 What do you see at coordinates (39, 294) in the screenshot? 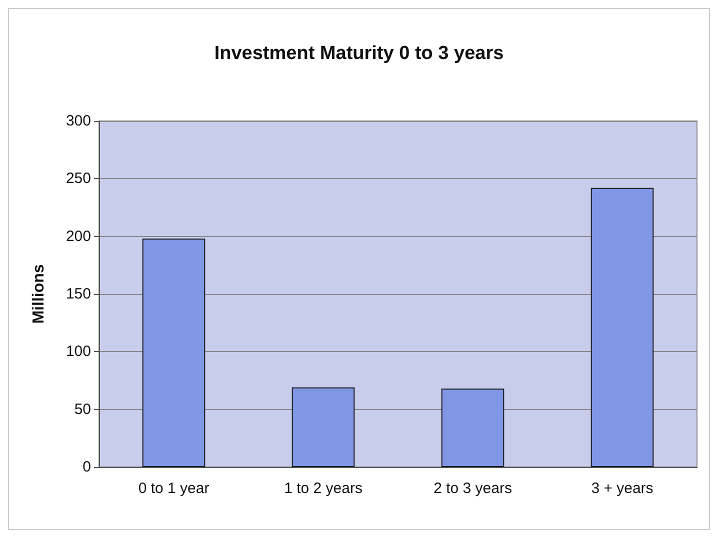
I see `y-axis-title: Millions` at bounding box center [39, 294].